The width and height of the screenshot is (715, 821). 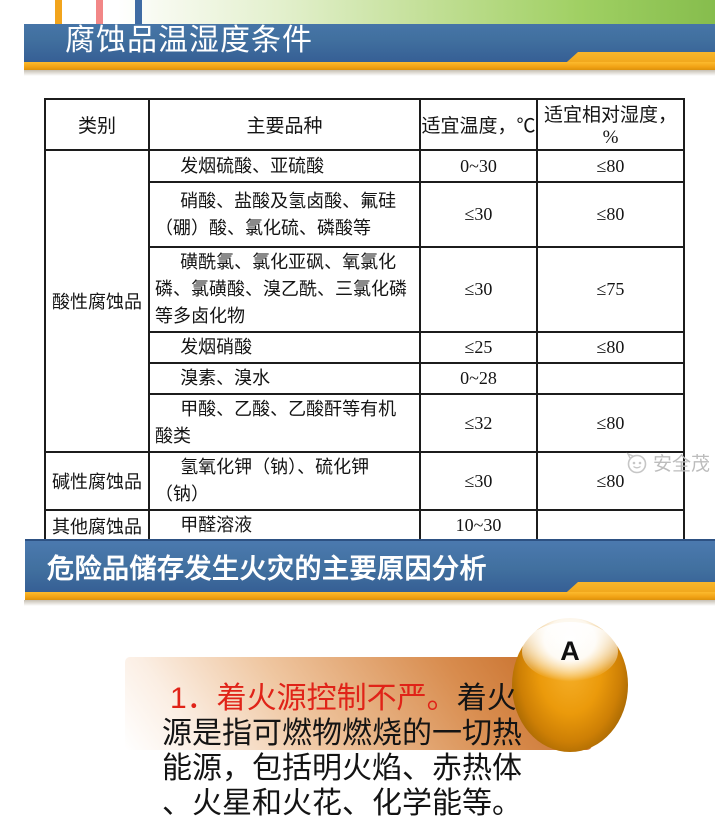 What do you see at coordinates (97, 481) in the screenshot?
I see `category-cell-alkaline: 碱性腐蚀品` at bounding box center [97, 481].